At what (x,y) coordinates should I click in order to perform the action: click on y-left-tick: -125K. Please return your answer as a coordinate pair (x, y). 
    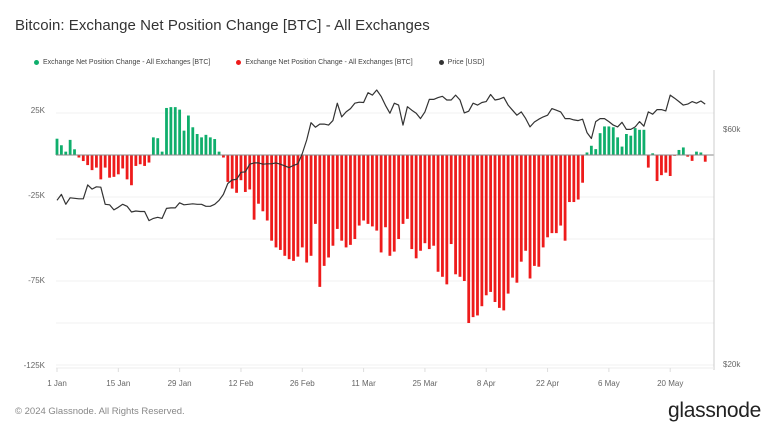
    Looking at the image, I should click on (35, 365).